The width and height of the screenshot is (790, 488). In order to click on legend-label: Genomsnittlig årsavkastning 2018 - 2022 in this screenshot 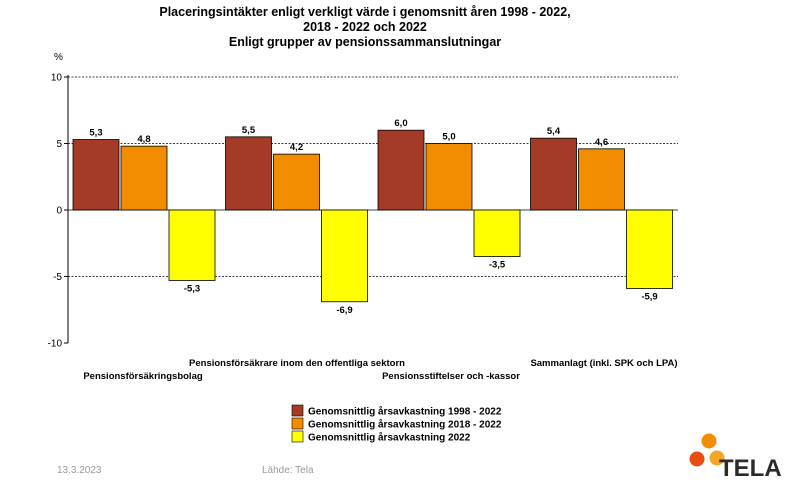, I will do `click(405, 425)`.